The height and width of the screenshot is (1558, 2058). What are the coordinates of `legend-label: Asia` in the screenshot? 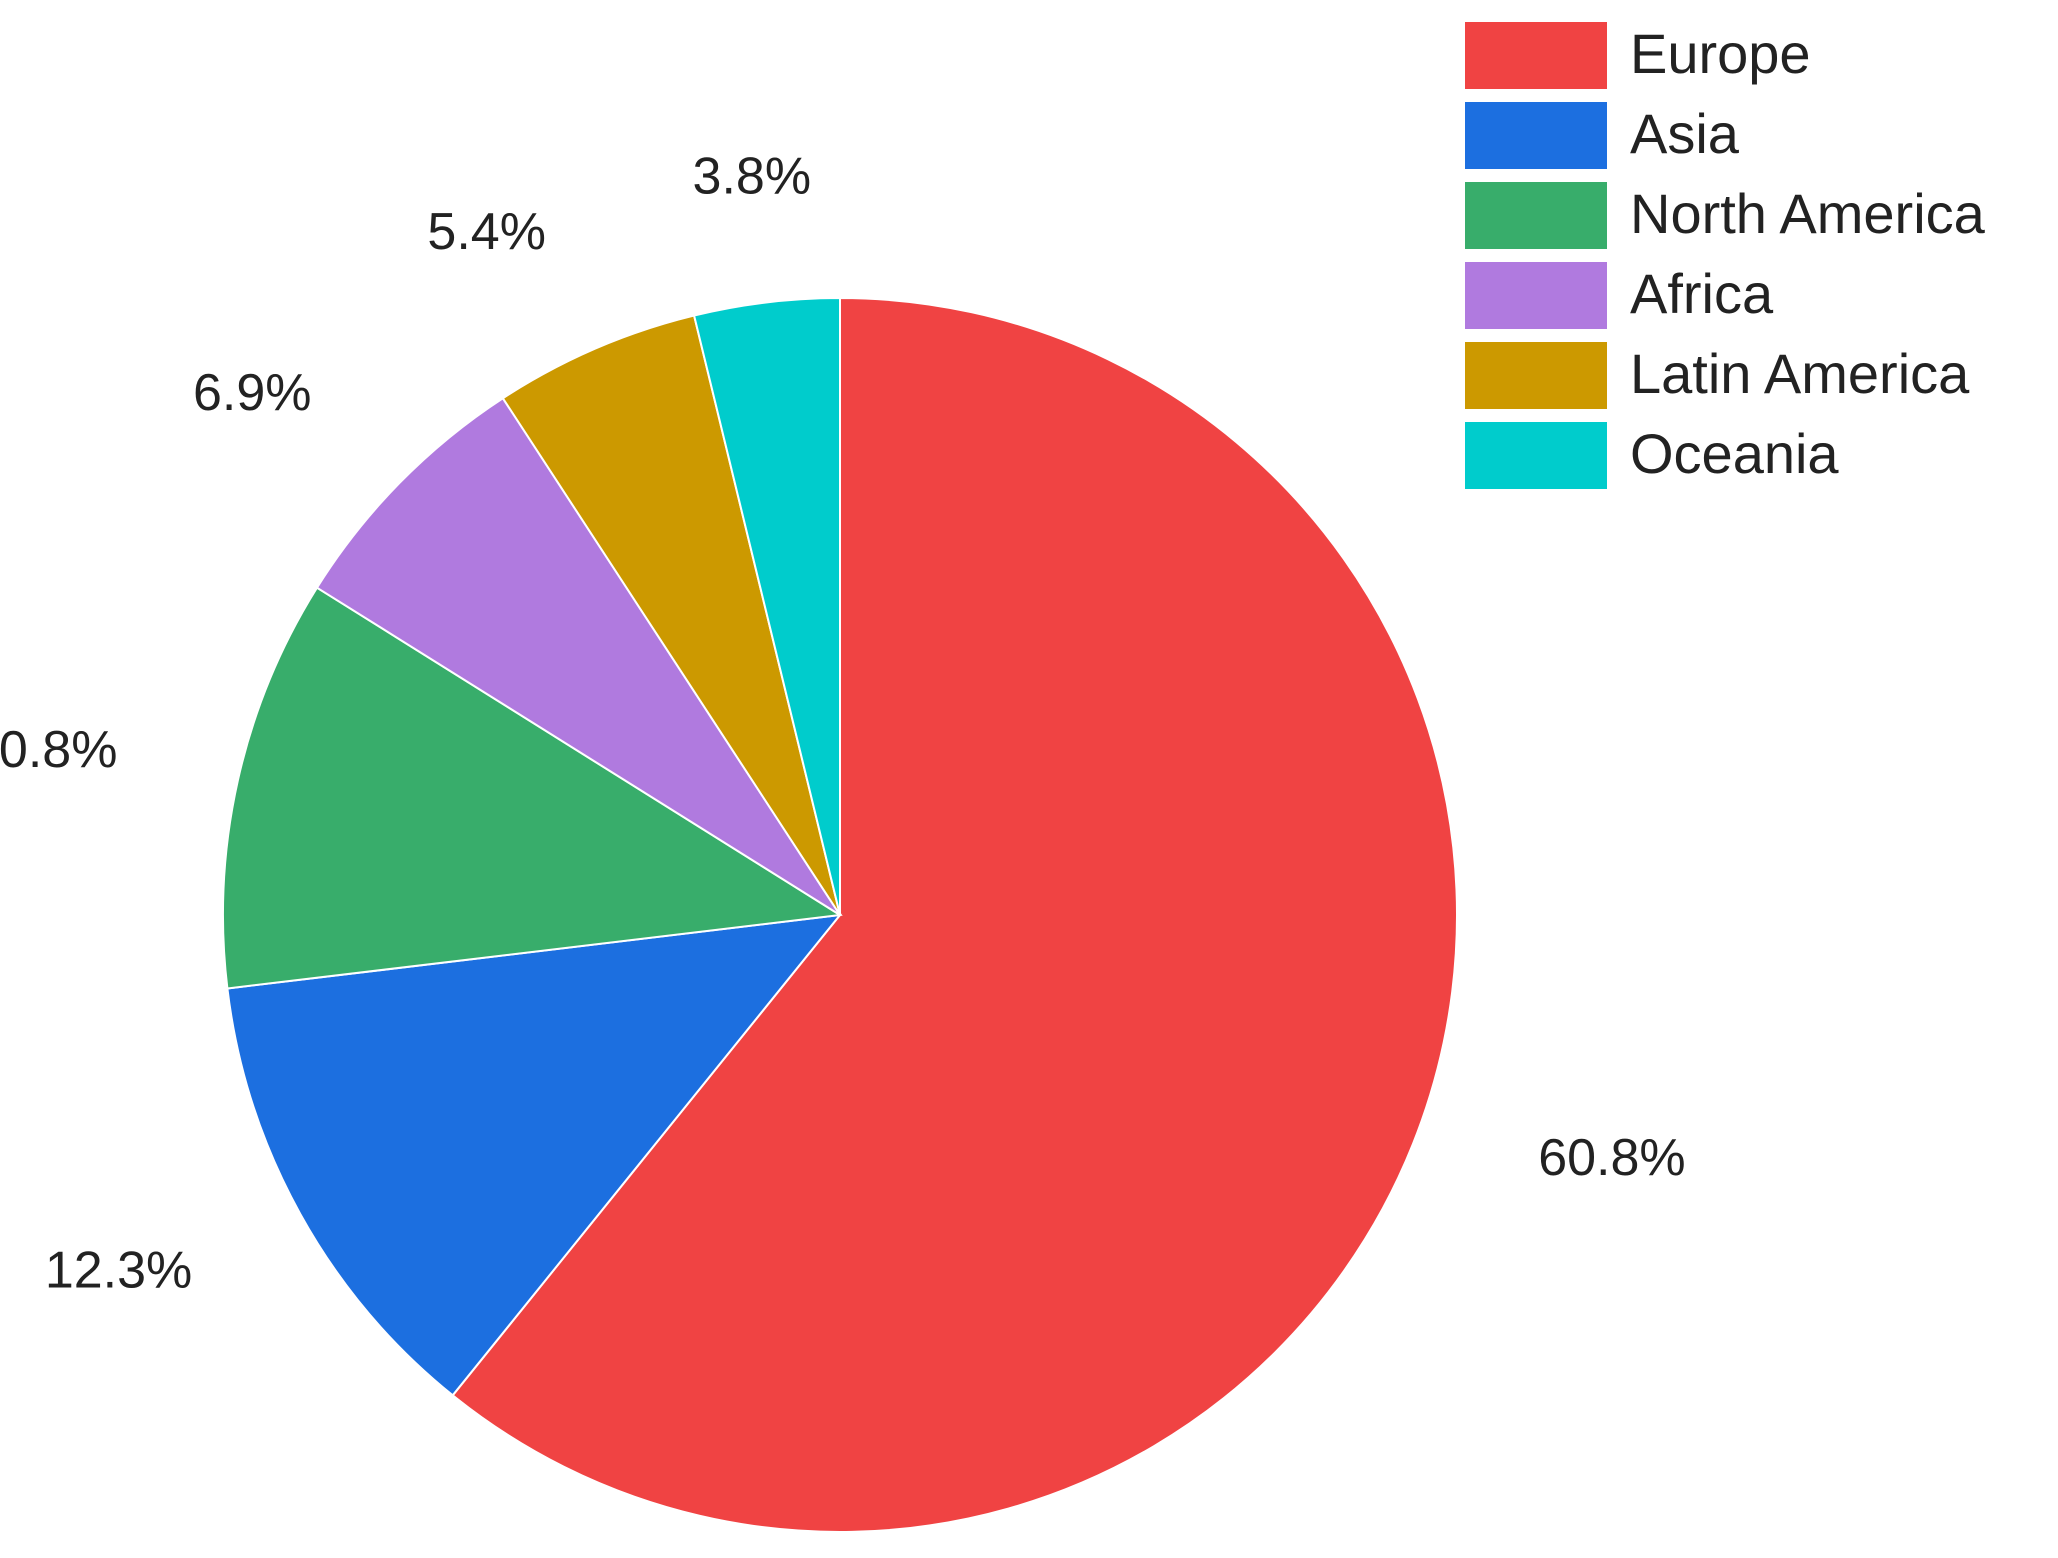 It's located at (1685, 133).